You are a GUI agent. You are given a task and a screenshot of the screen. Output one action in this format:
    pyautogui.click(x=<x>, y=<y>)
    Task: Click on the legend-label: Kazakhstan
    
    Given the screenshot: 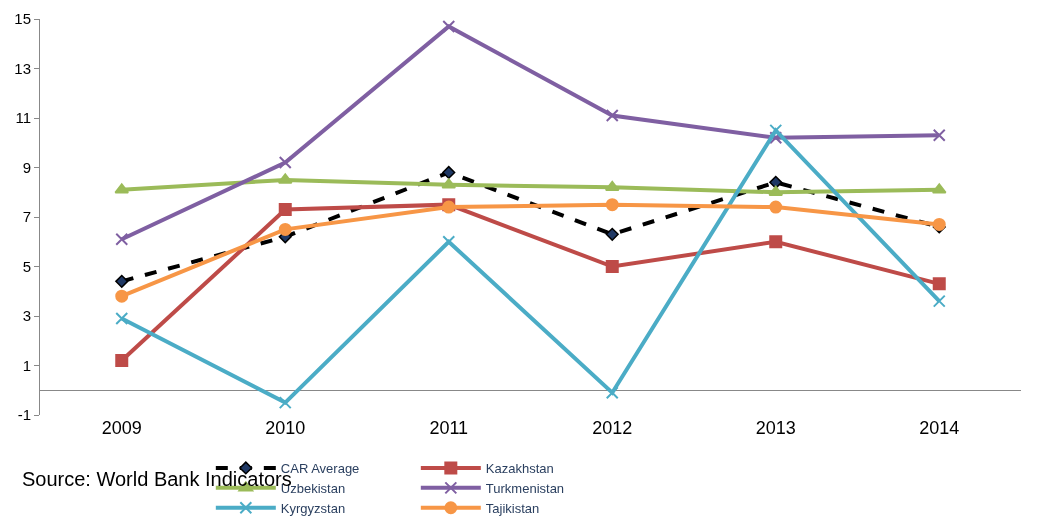 What is the action you would take?
    pyautogui.click(x=519, y=469)
    